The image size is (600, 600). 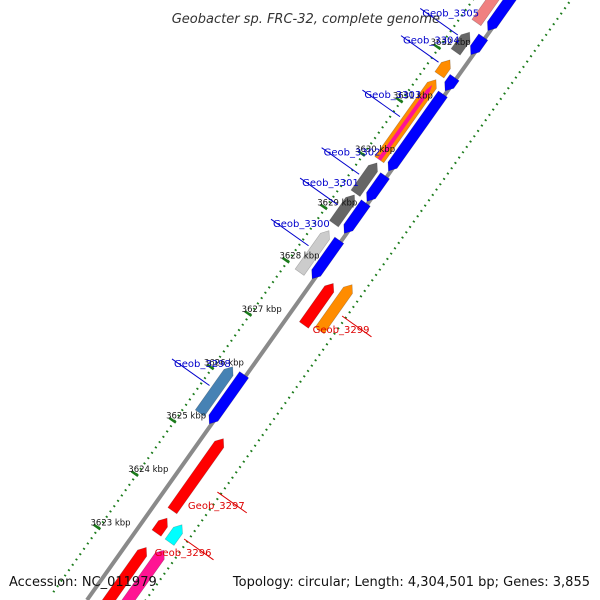 What do you see at coordinates (431, 41) in the screenshot?
I see `gene-label: Geob_3304` at bounding box center [431, 41].